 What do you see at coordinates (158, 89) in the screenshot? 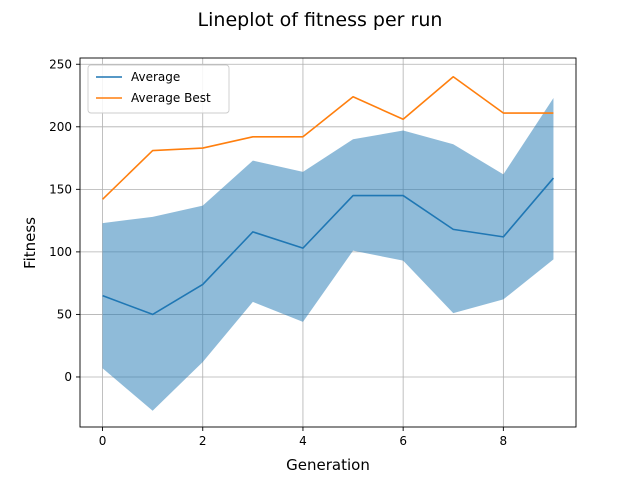
I see `legend-box` at bounding box center [158, 89].